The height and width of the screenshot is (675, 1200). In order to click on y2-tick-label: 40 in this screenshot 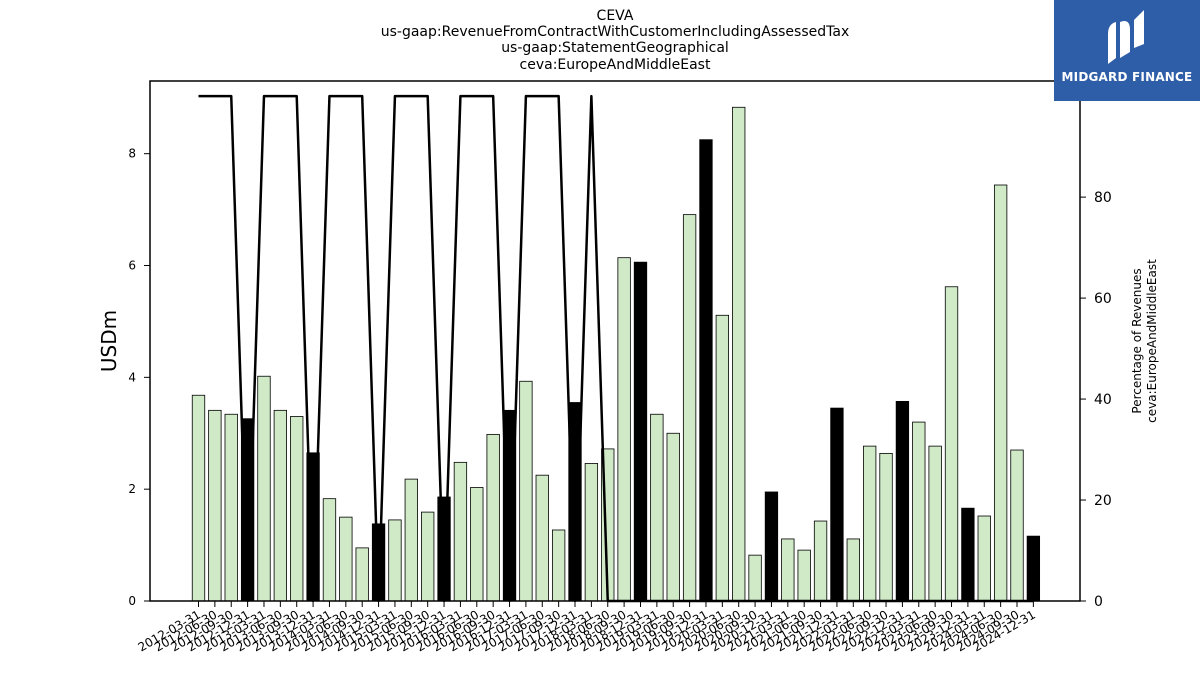, I will do `click(1103, 400)`.